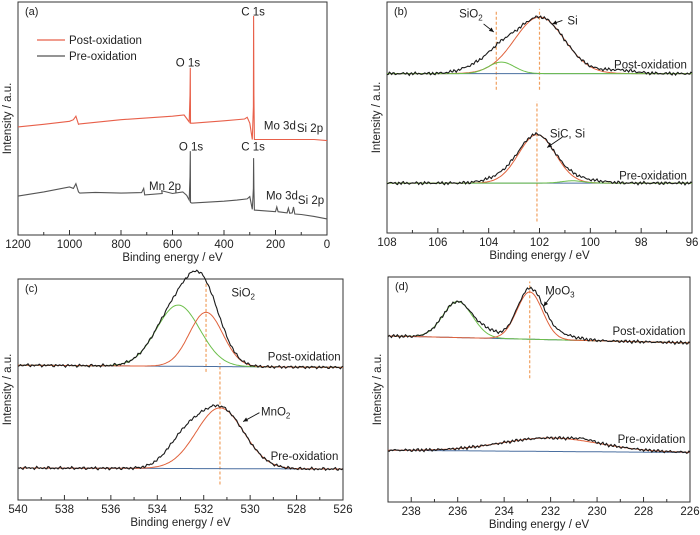 The image size is (700, 535). What do you see at coordinates (550, 512) in the screenshot?
I see `x-tick-label: 232` at bounding box center [550, 512].